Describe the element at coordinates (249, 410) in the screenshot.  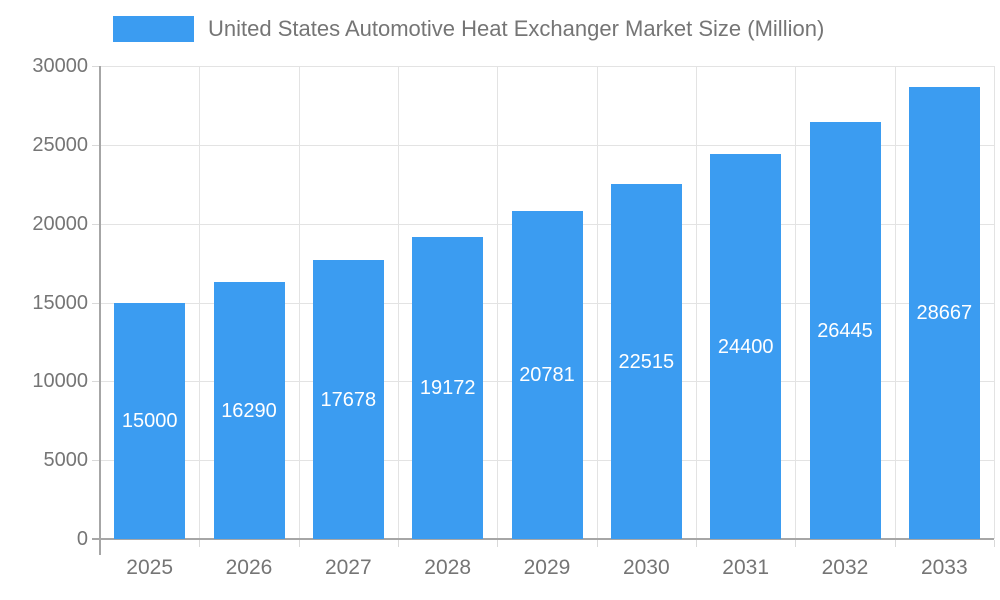
I see `bar-2026` at that location.